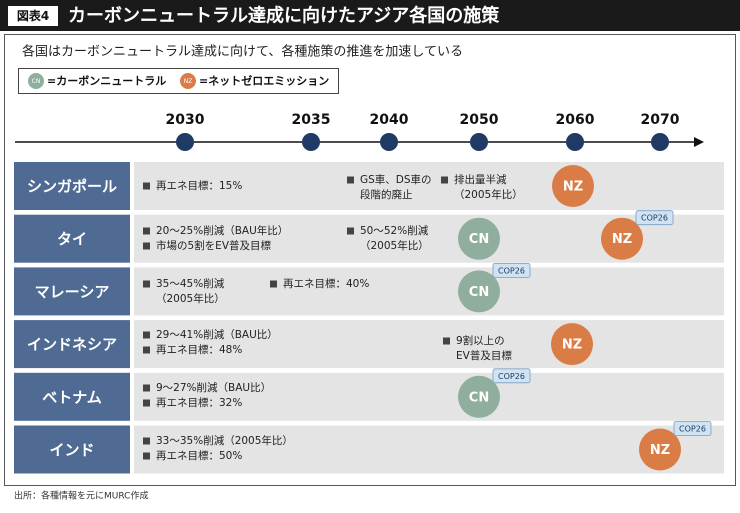 The image size is (740, 513). What do you see at coordinates (264, 81) in the screenshot?
I see `legend-text: =ネットゼロエミッション` at bounding box center [264, 81].